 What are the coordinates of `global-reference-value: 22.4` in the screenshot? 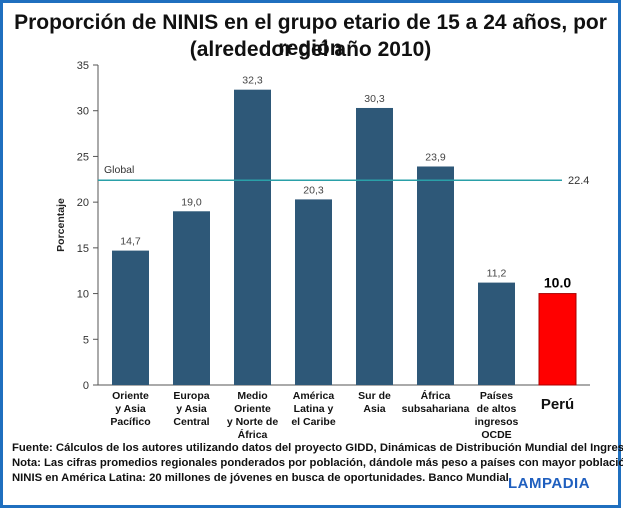 It's located at (578, 181).